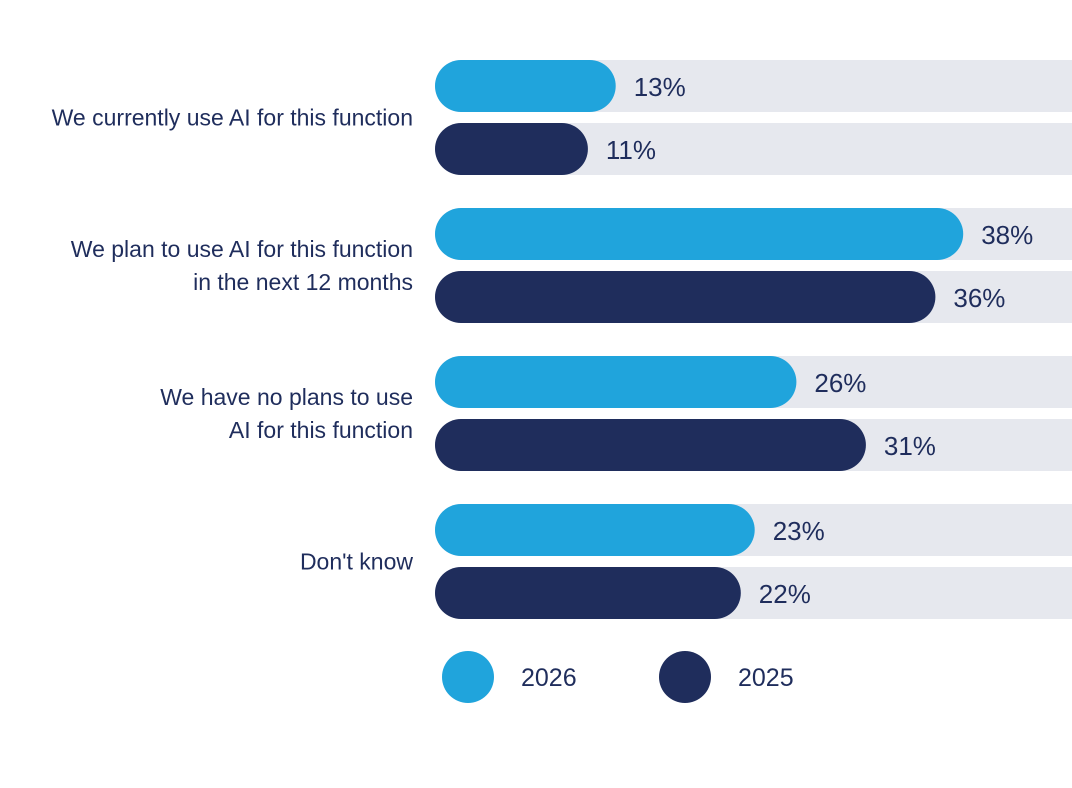  Describe the element at coordinates (356, 562) in the screenshot. I see `category-label: Don't know` at that location.